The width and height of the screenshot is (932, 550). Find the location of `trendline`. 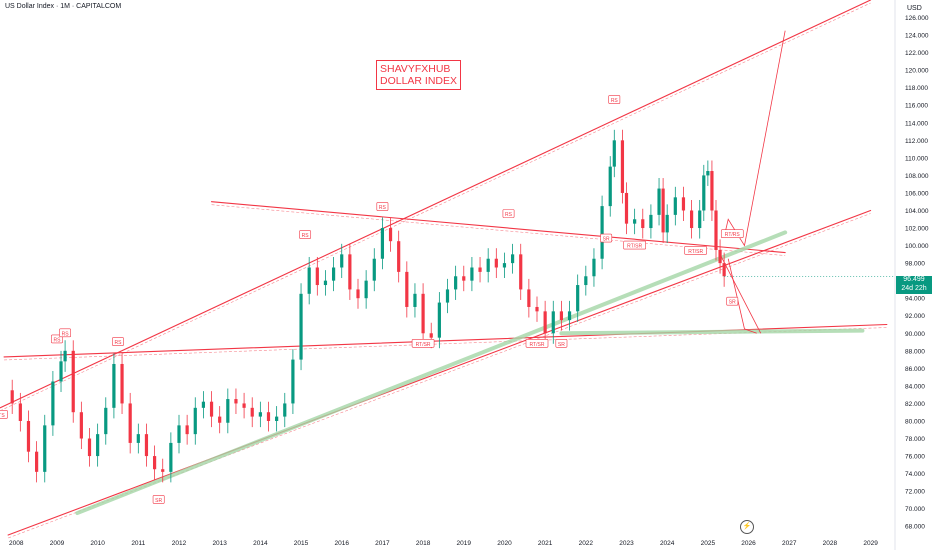

trendline is located at coordinates (445, 340).